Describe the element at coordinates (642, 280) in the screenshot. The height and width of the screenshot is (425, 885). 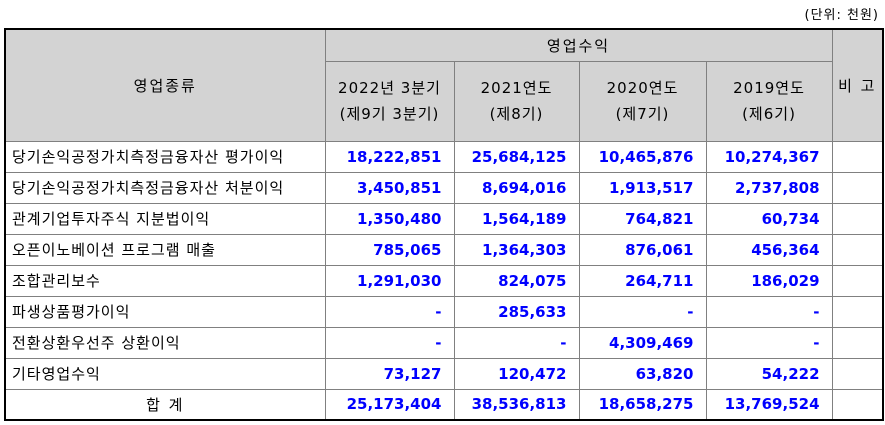
I see `value-cell: 264,711` at that location.